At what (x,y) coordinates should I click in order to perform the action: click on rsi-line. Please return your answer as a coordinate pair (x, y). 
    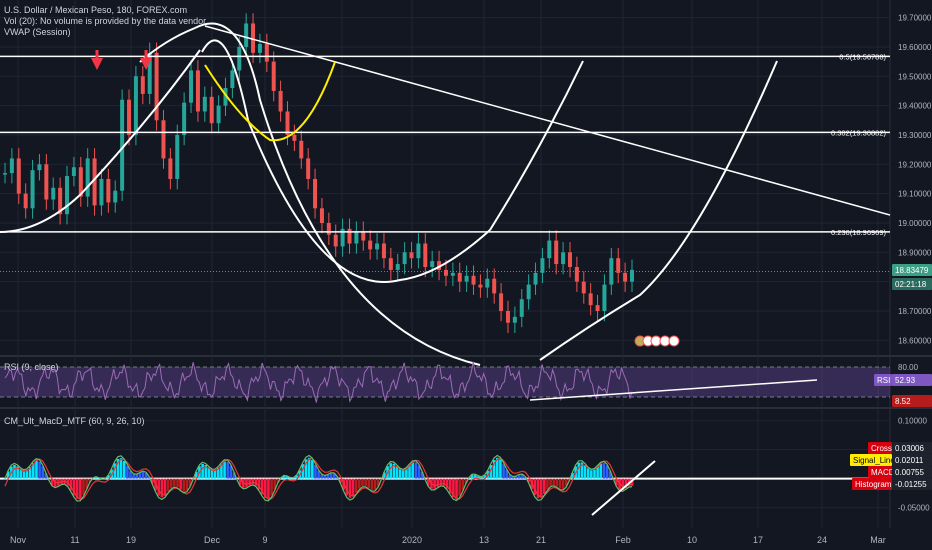
    Looking at the image, I should click on (318, 382).